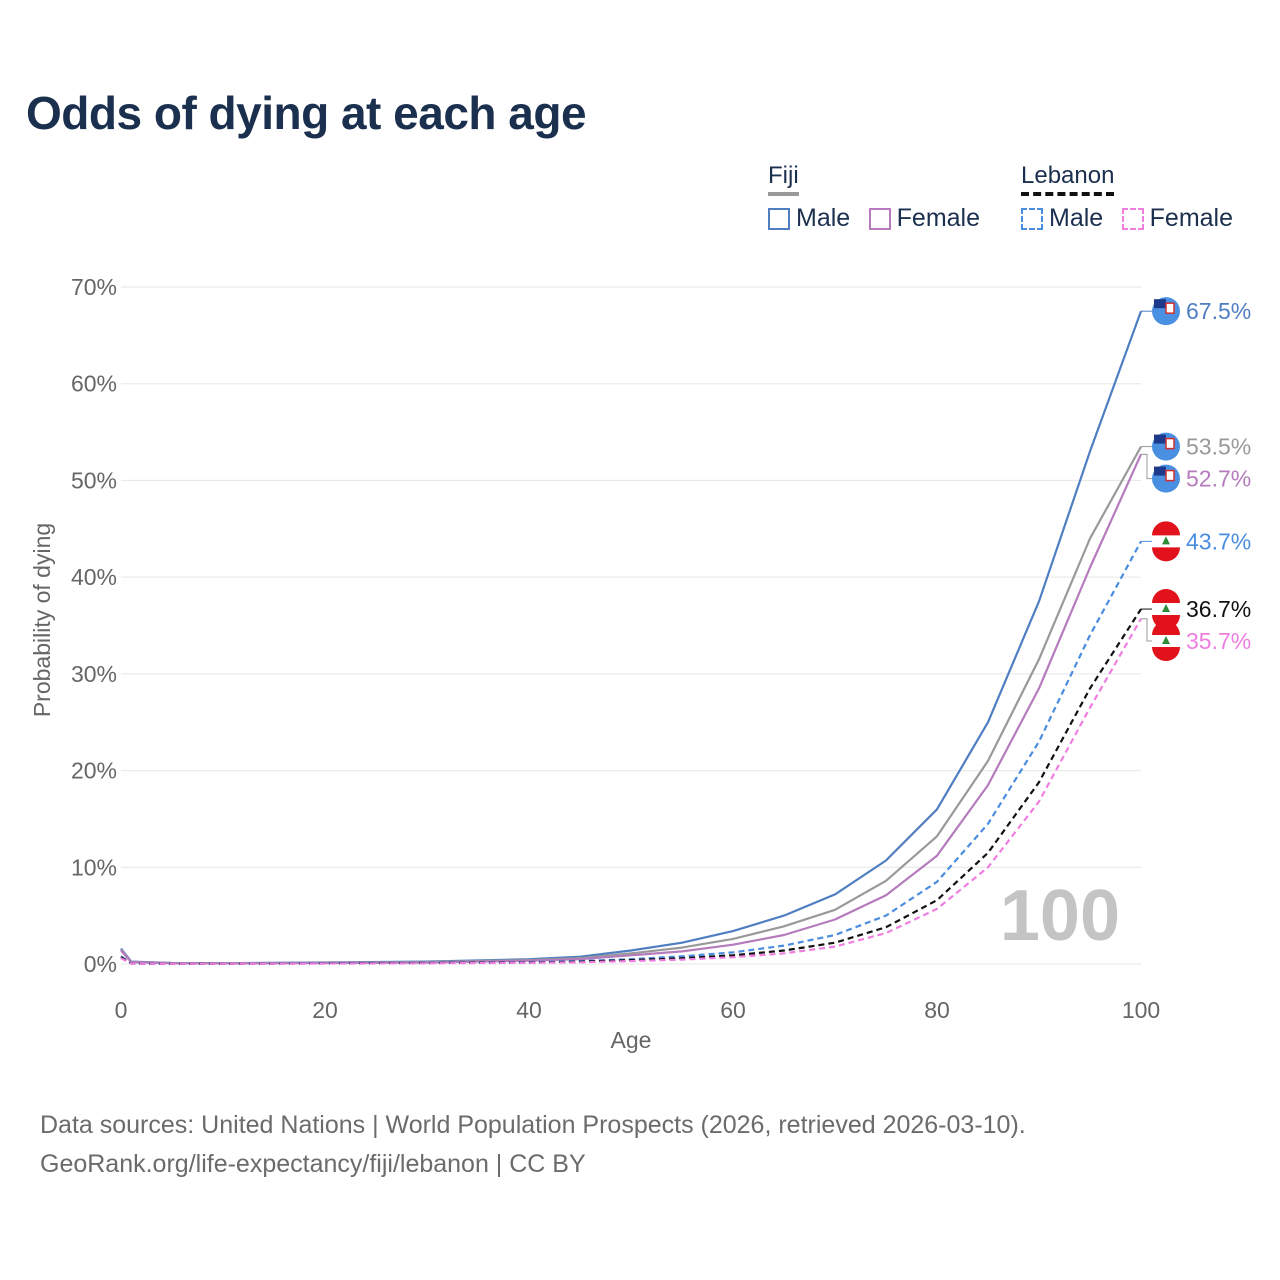 The height and width of the screenshot is (1280, 1280). Describe the element at coordinates (94, 577) in the screenshot. I see `y-tick-label: 40%` at that location.